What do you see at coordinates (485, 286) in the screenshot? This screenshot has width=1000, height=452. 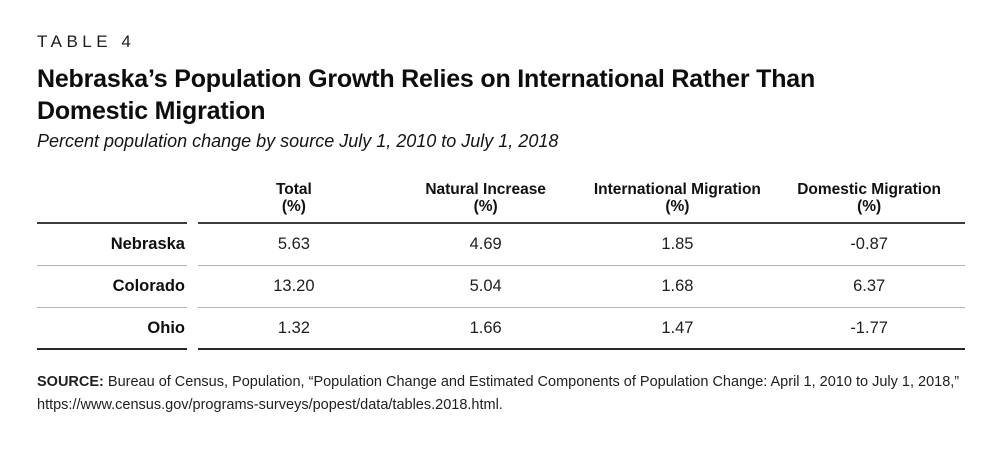 I see `cell-value: 5.04` at bounding box center [485, 286].